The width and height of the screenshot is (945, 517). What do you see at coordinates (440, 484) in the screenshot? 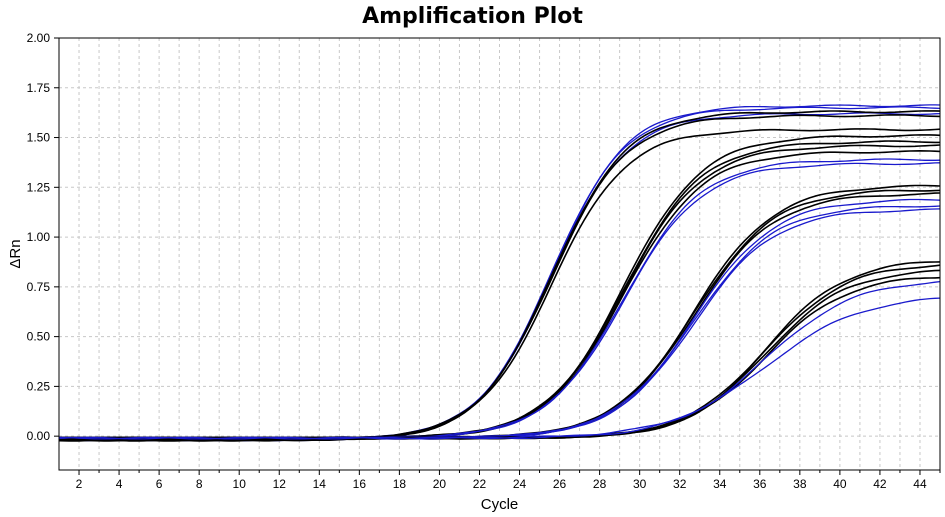
I see `x-tick-label: 20` at bounding box center [440, 484].